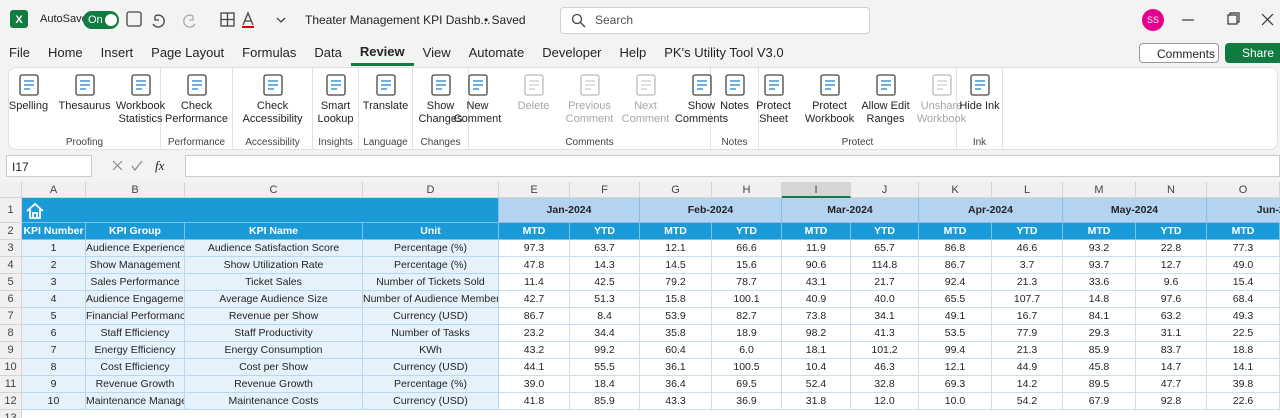  What do you see at coordinates (955, 350) in the screenshot?
I see `value-cell: 99.4` at bounding box center [955, 350].